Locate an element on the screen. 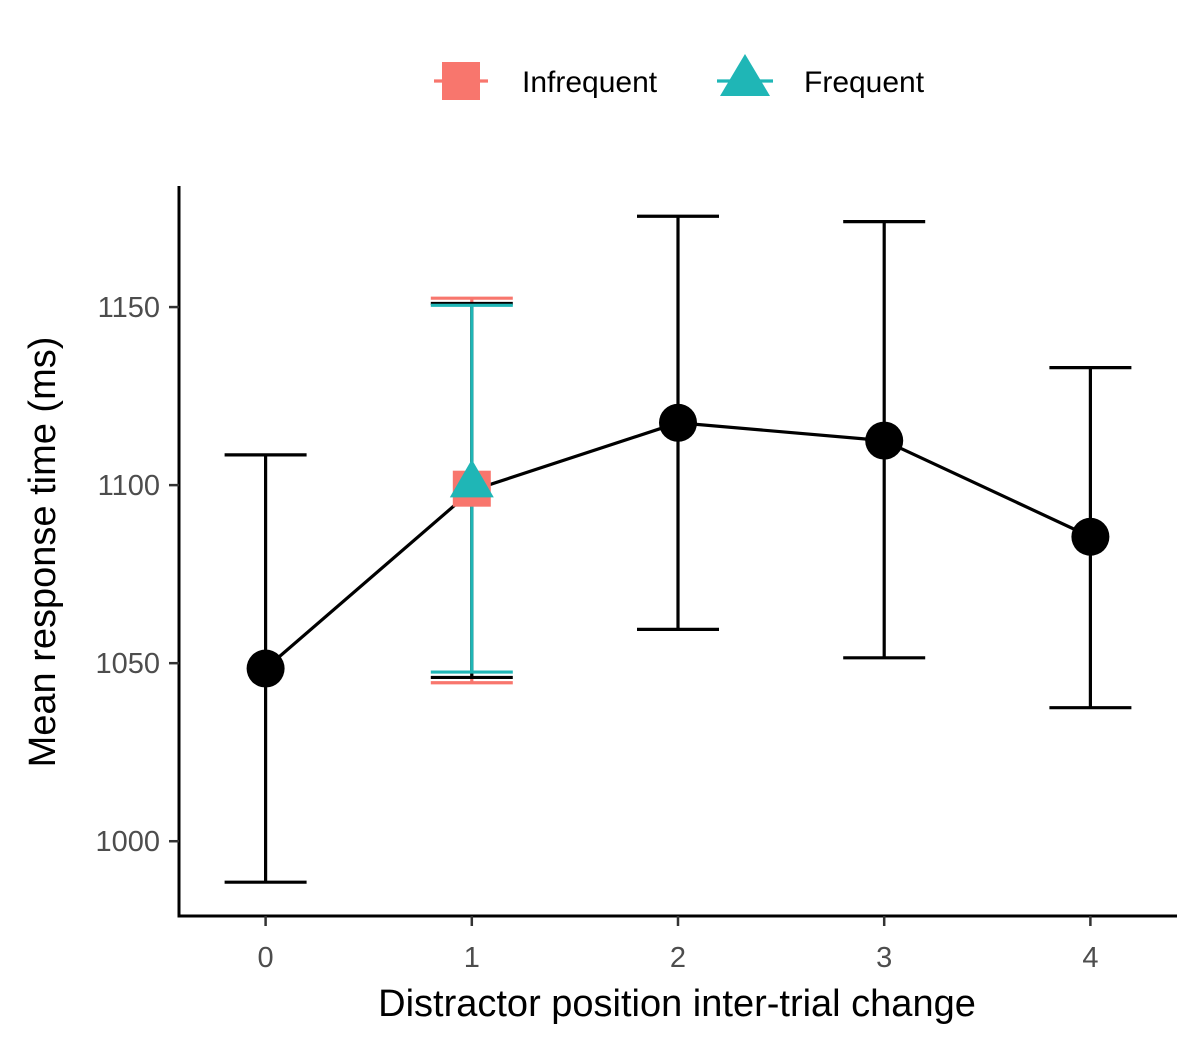  y-tick-label: 1150 is located at coordinates (129, 308).